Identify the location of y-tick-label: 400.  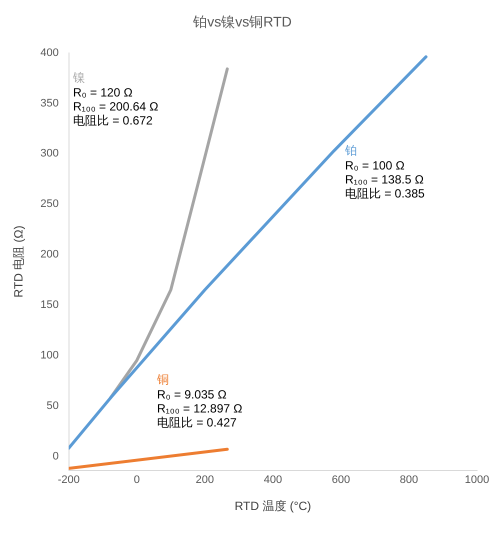
(49, 52).